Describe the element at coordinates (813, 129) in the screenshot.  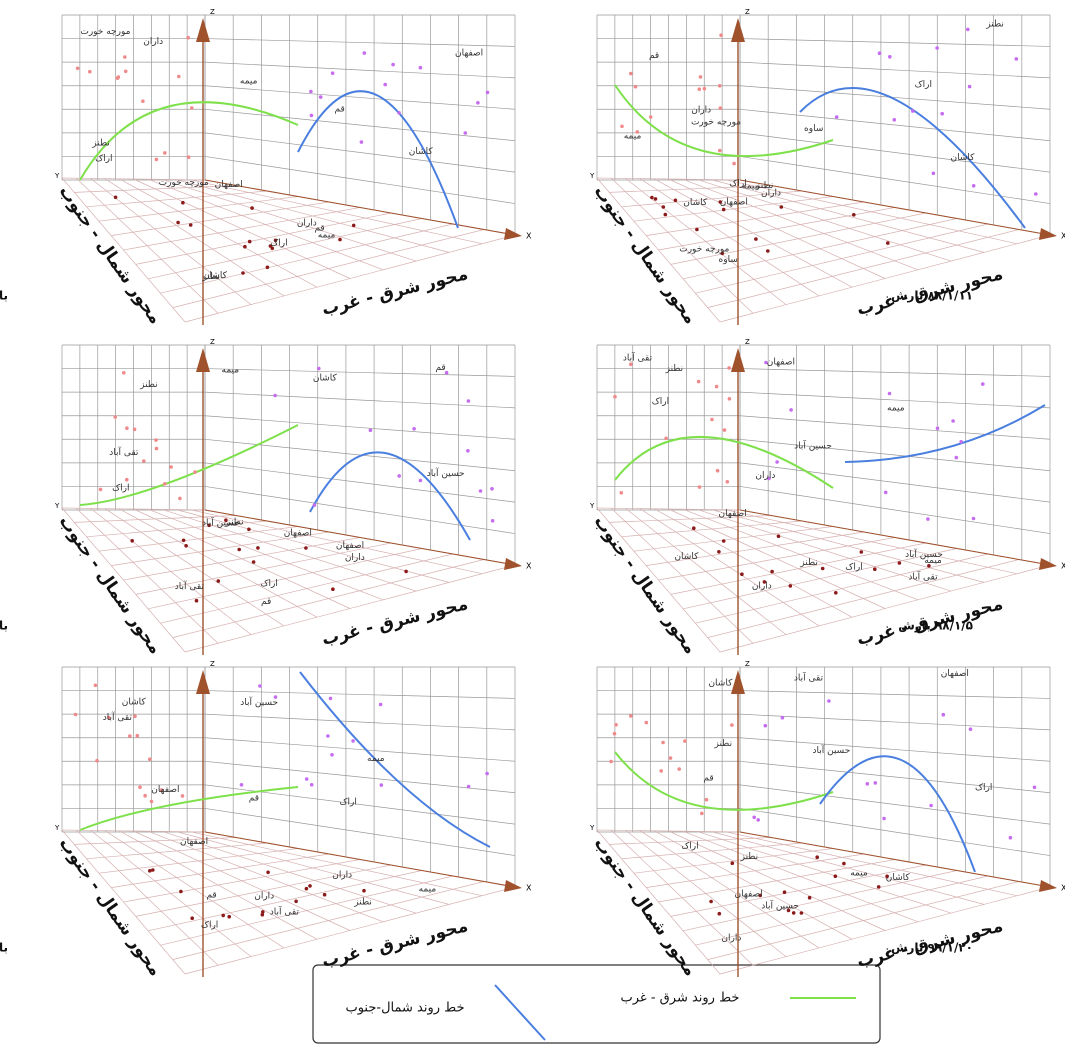
I see `station-label: ساوه` at that location.